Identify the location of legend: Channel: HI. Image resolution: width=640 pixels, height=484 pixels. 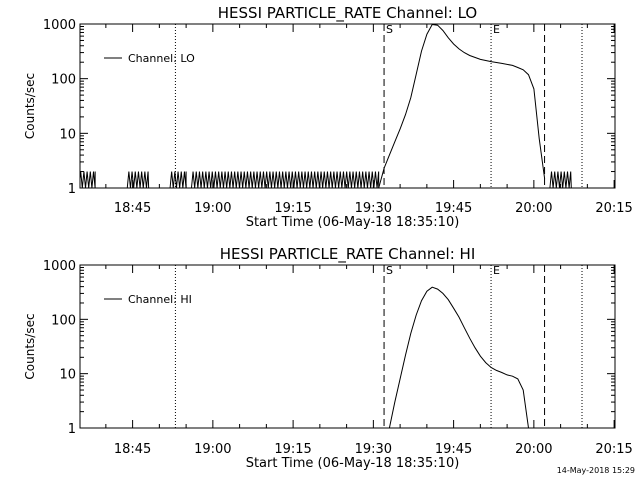
(148, 299).